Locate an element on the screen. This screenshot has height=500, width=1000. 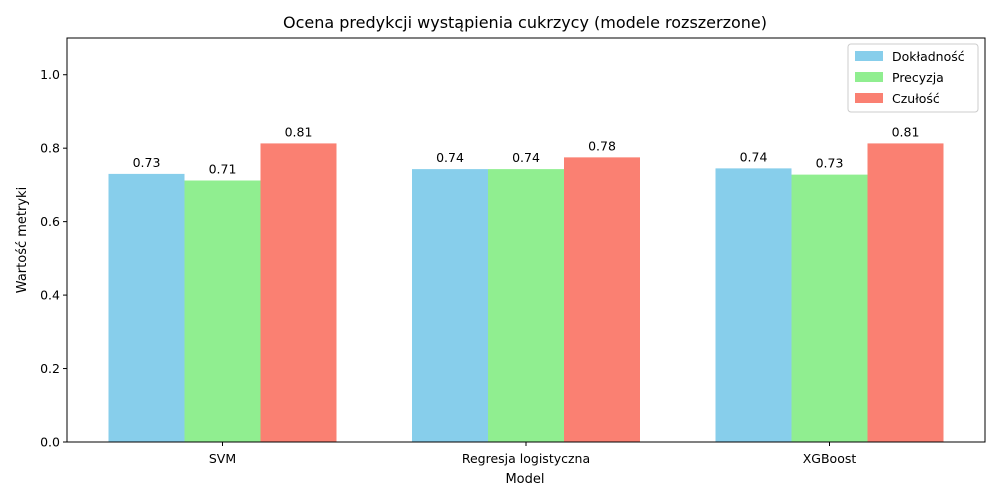
x-axis-label: Model is located at coordinates (524, 479).